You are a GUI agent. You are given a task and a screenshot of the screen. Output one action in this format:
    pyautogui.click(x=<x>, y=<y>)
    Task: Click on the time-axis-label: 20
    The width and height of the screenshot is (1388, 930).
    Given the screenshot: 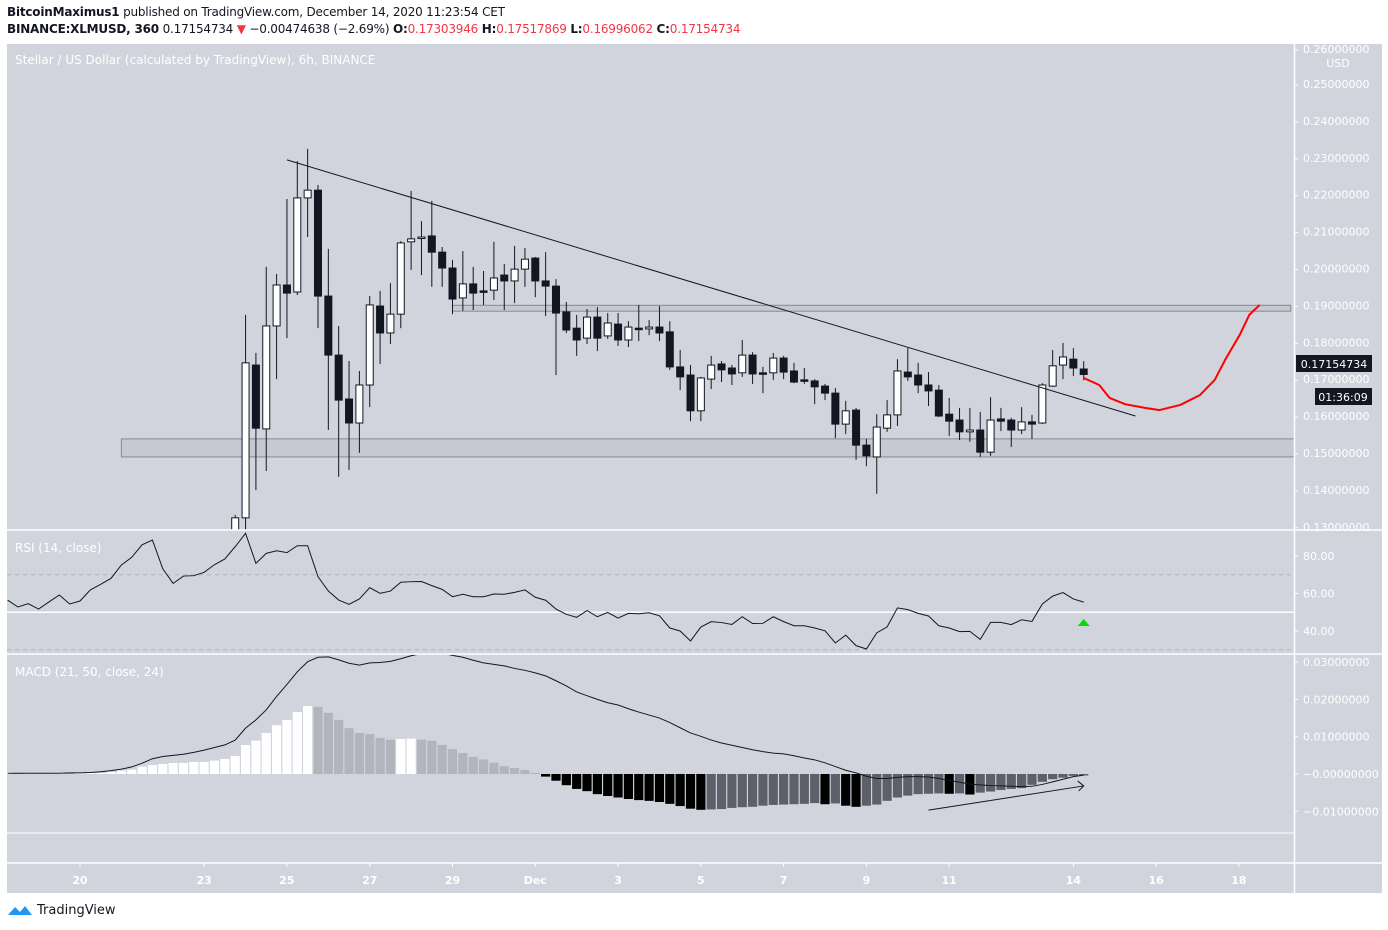 What is the action you would take?
    pyautogui.click(x=80, y=880)
    